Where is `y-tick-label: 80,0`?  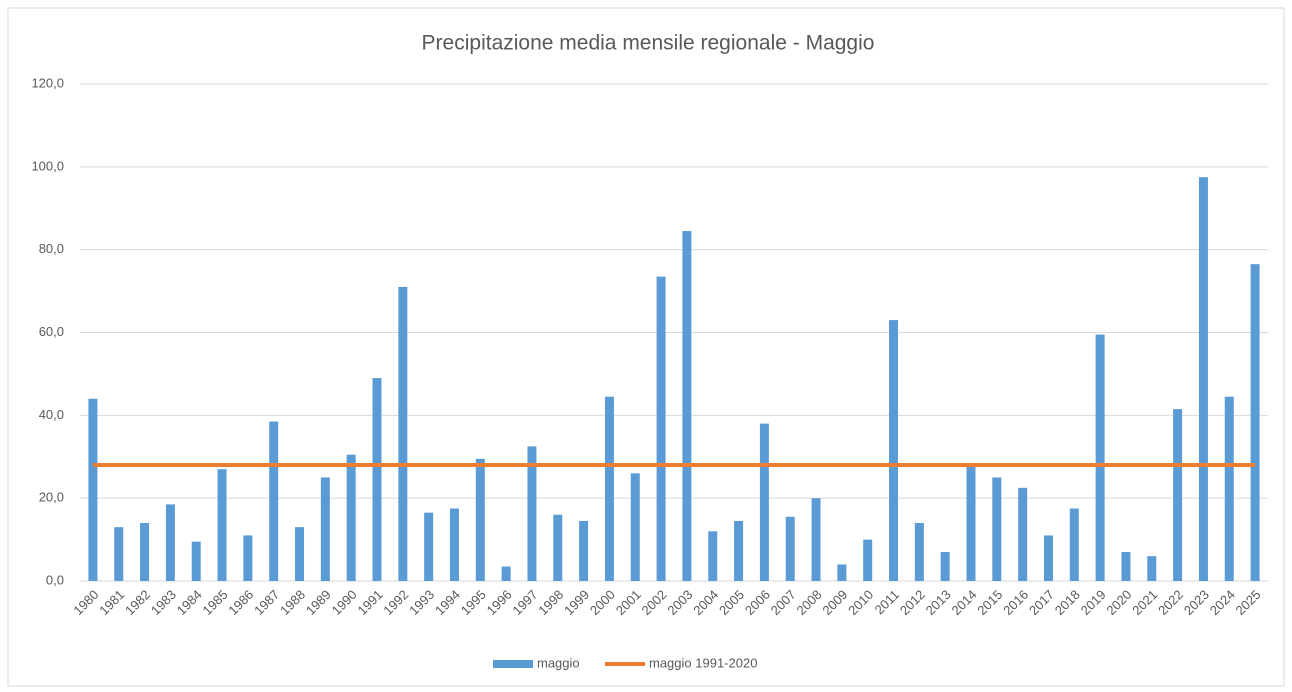
y-tick-label: 80,0 is located at coordinates (51, 248).